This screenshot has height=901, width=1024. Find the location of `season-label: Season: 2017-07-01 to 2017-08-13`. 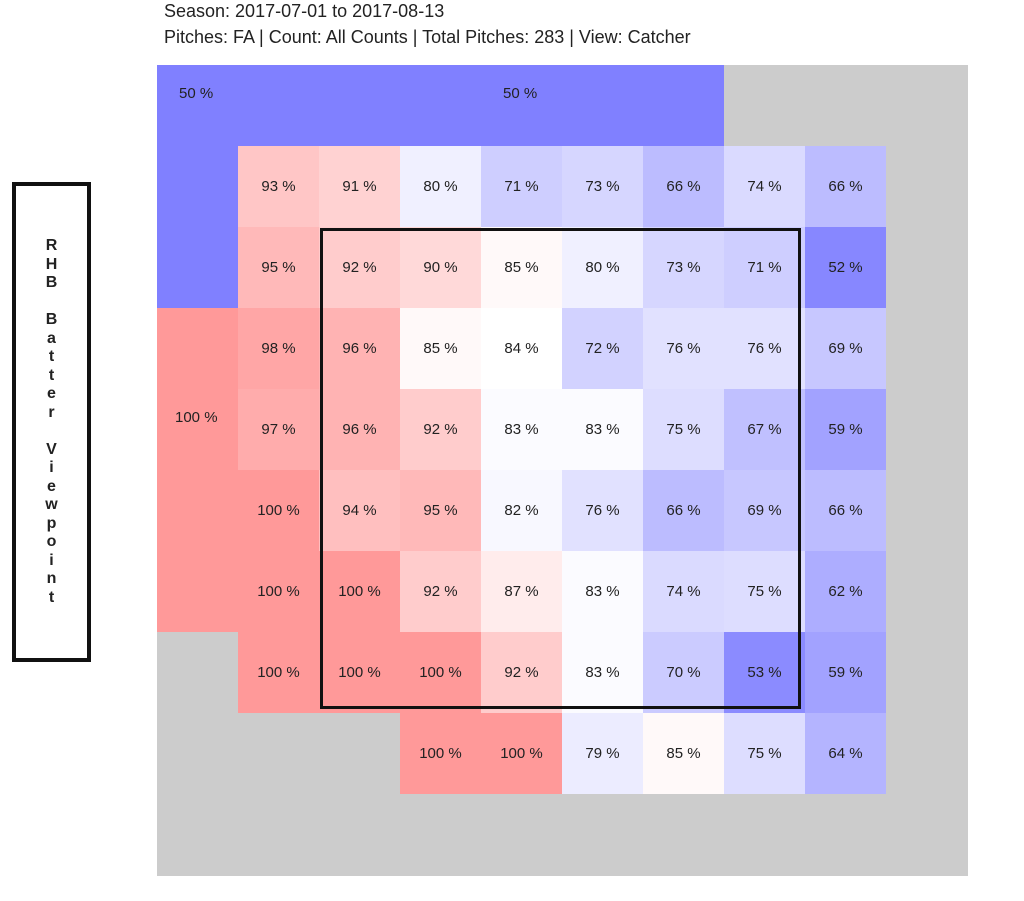

season-label: Season: 2017-07-01 to 2017-08-13 is located at coordinates (304, 11).